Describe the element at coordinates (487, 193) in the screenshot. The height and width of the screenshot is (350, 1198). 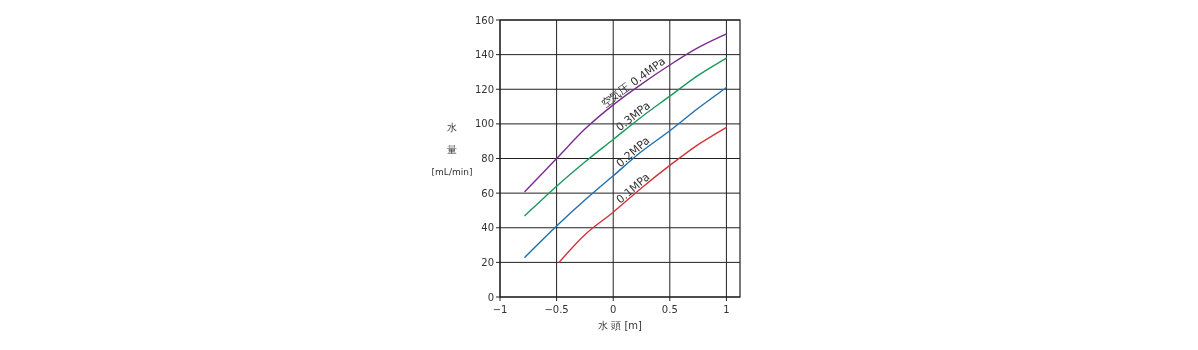
I see `y-tick-label: 60` at that location.